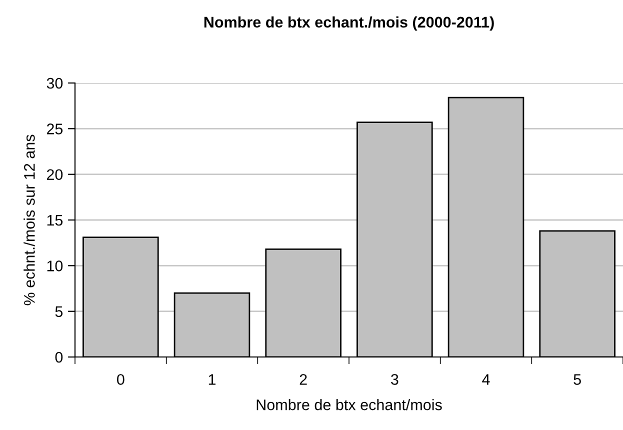 The height and width of the screenshot is (430, 623). I want to click on x-tick-label: 0, so click(120, 379).